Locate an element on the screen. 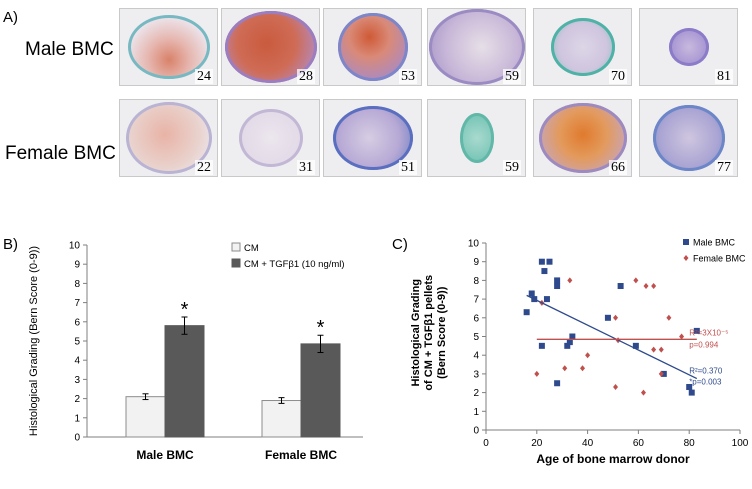 Image resolution: width=752 pixels, height=489 pixels. x-tick-label: 0 is located at coordinates (486, 443).